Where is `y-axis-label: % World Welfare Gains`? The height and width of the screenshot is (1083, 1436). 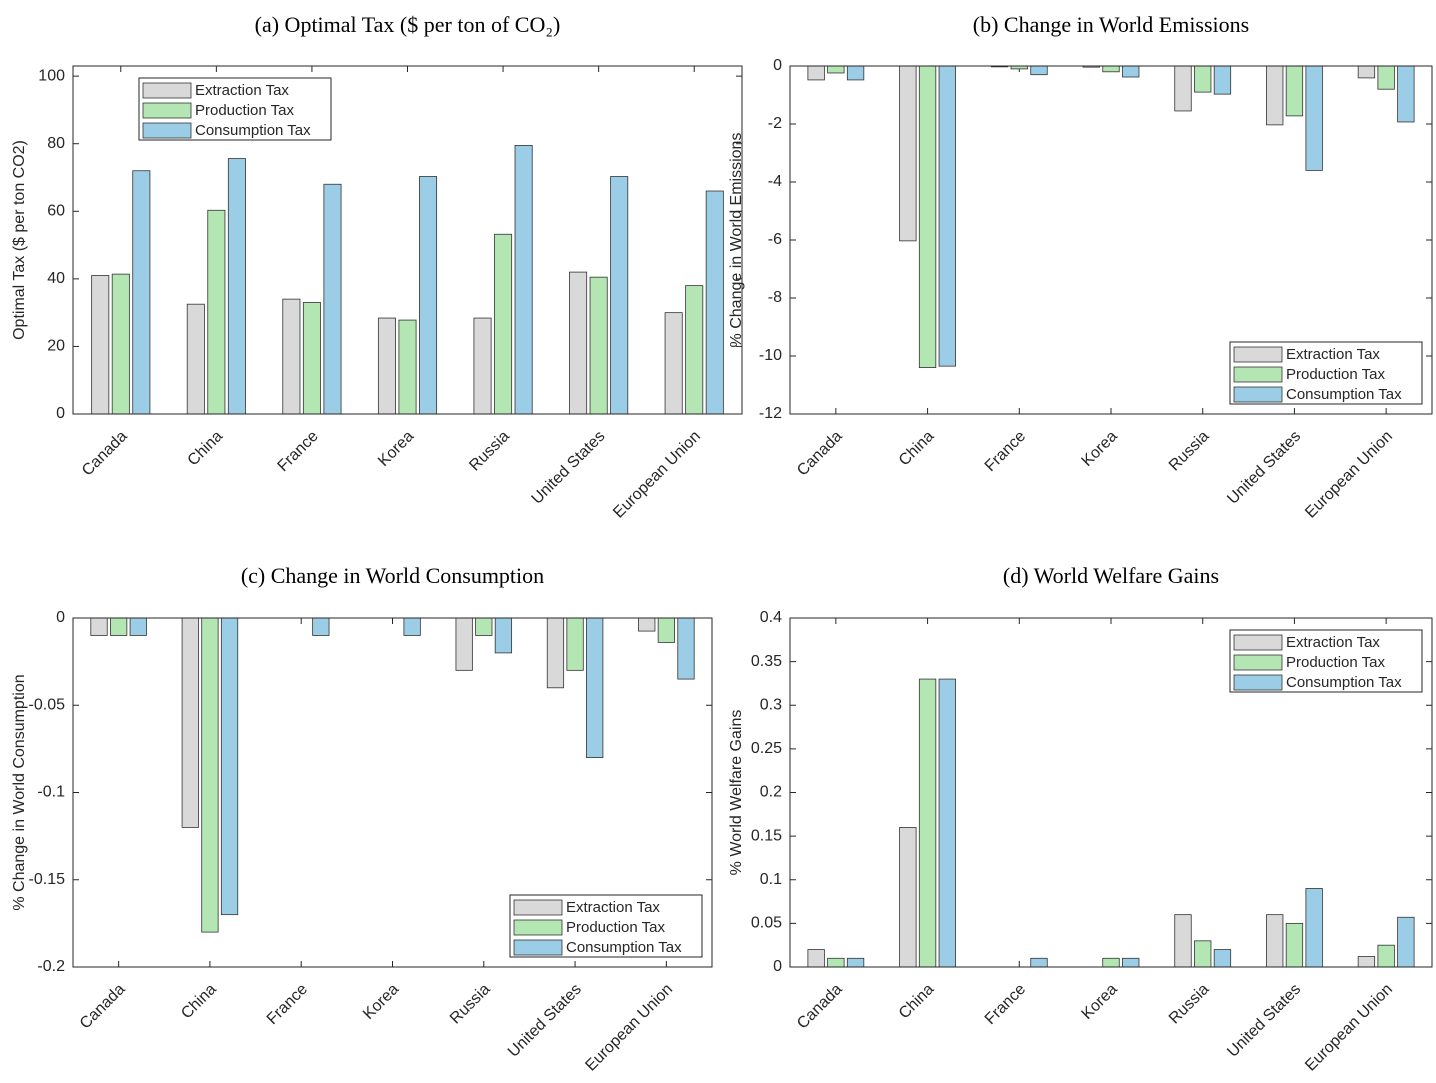 y-axis-label: % World Welfare Gains is located at coordinates (736, 793).